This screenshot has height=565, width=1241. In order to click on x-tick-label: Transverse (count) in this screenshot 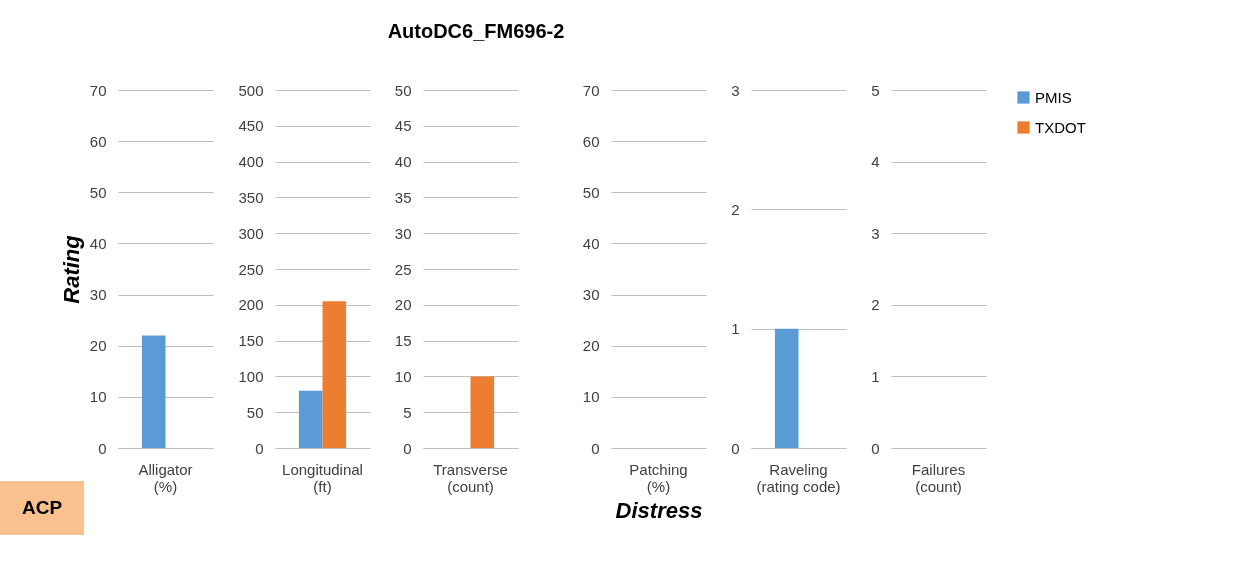, I will do `click(470, 477)`.